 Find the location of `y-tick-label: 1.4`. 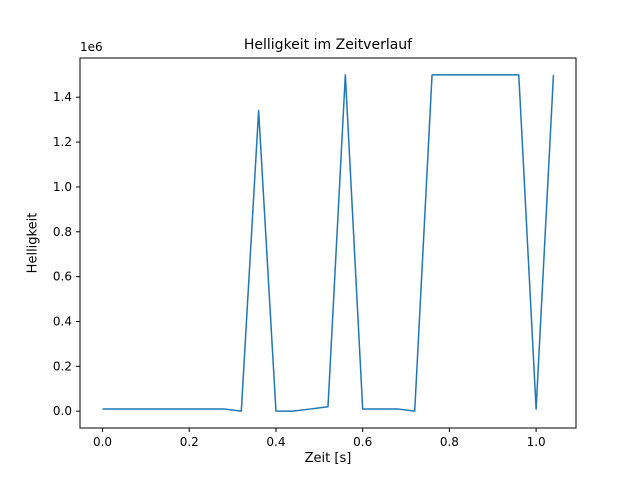

y-tick-label: 1.4 is located at coordinates (62, 97).